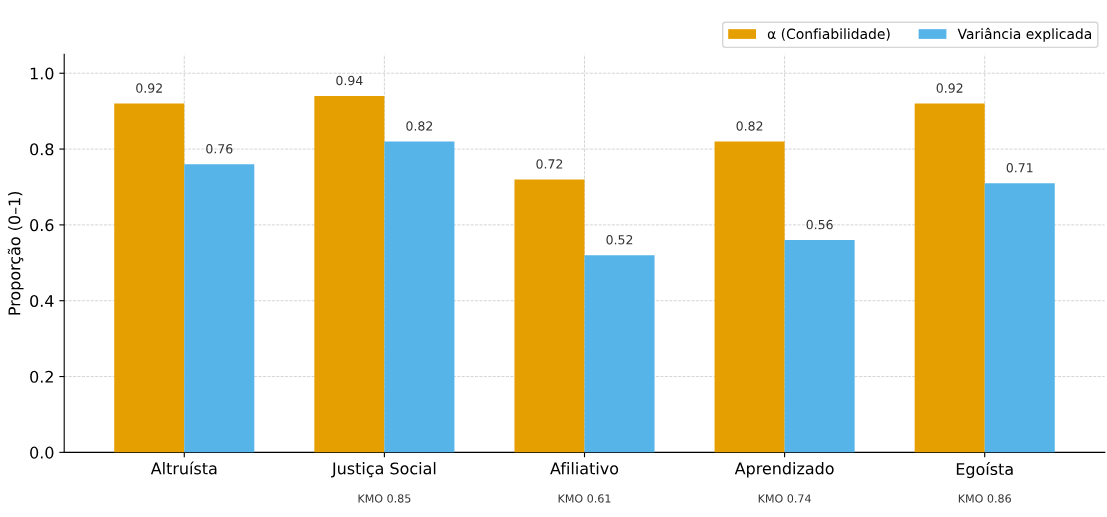 The image size is (1107, 517). Describe the element at coordinates (42, 73) in the screenshot. I see `y-tick-label: 1.0` at that location.